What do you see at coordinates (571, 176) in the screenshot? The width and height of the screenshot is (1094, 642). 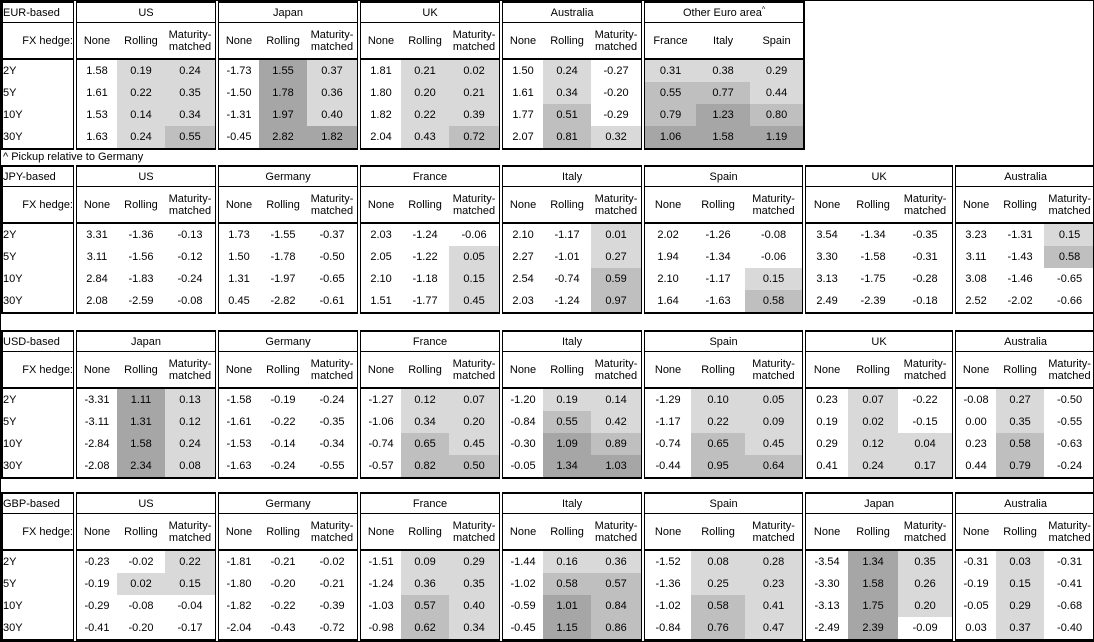 I see `group-name-italy: Italy` at bounding box center [571, 176].